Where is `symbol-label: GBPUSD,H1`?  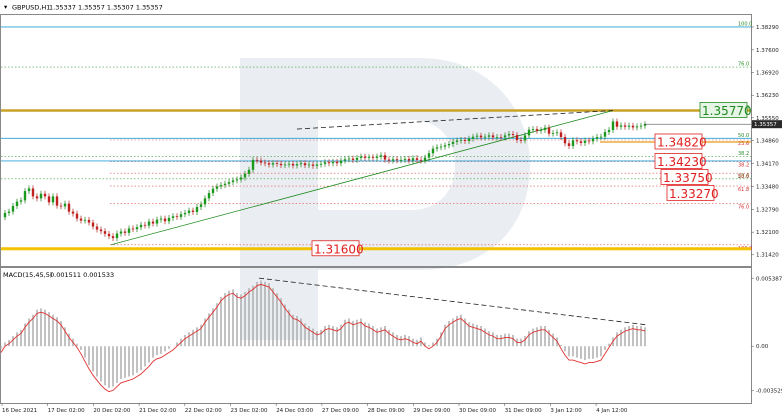
symbol-label: GBPUSD,H1 is located at coordinates (31, 8).